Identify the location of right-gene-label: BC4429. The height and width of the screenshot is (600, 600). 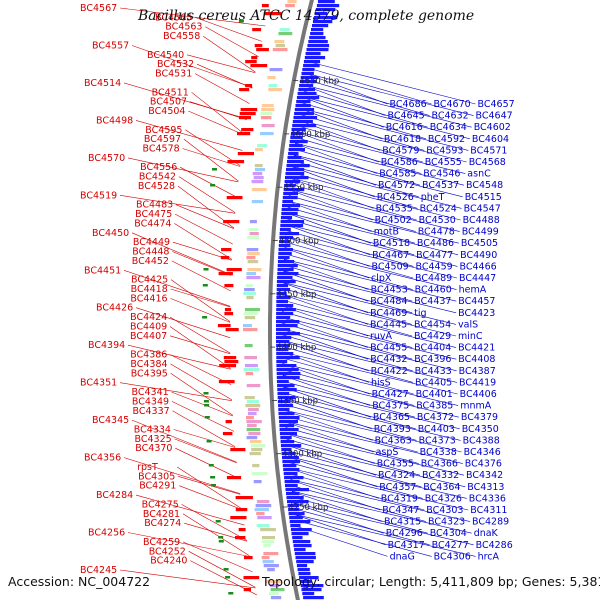
(432, 336).